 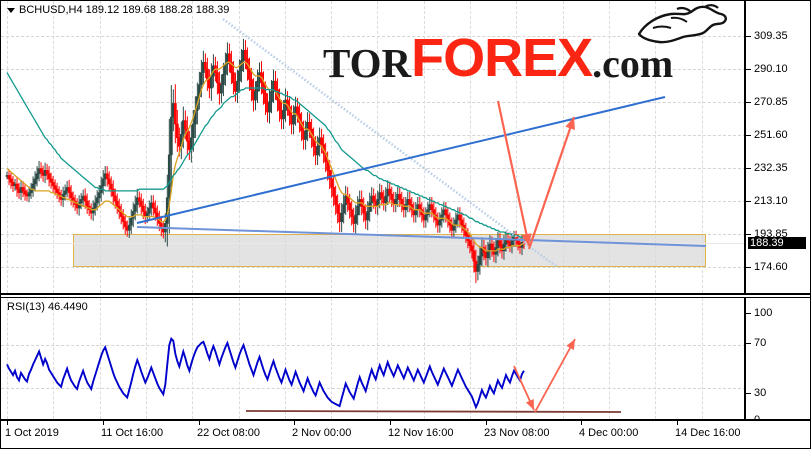 What do you see at coordinates (778, 69) in the screenshot?
I see `price-tick-1: 290.10` at bounding box center [778, 69].